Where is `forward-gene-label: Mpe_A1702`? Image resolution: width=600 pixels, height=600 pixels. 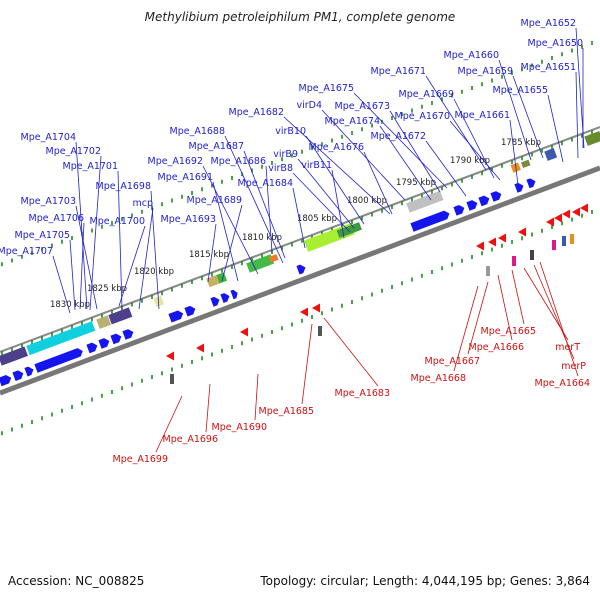 forward-gene-label: Mpe_A1702 is located at coordinates (74, 151).